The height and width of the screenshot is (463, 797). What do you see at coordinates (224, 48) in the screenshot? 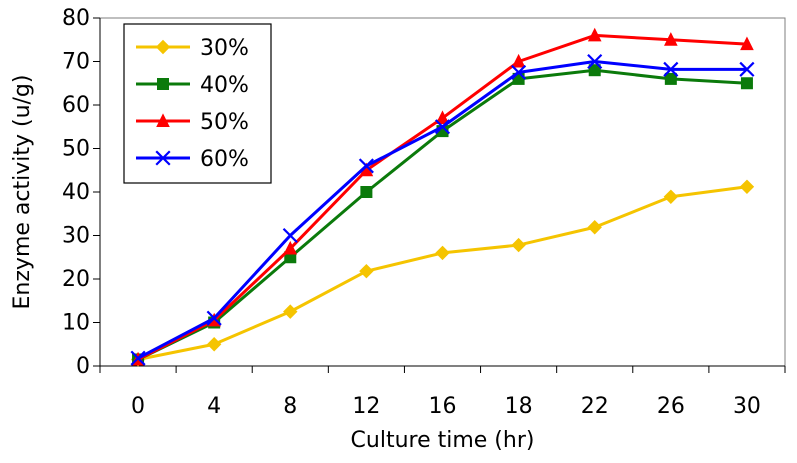
I see `legend-label: 30%` at bounding box center [224, 48].